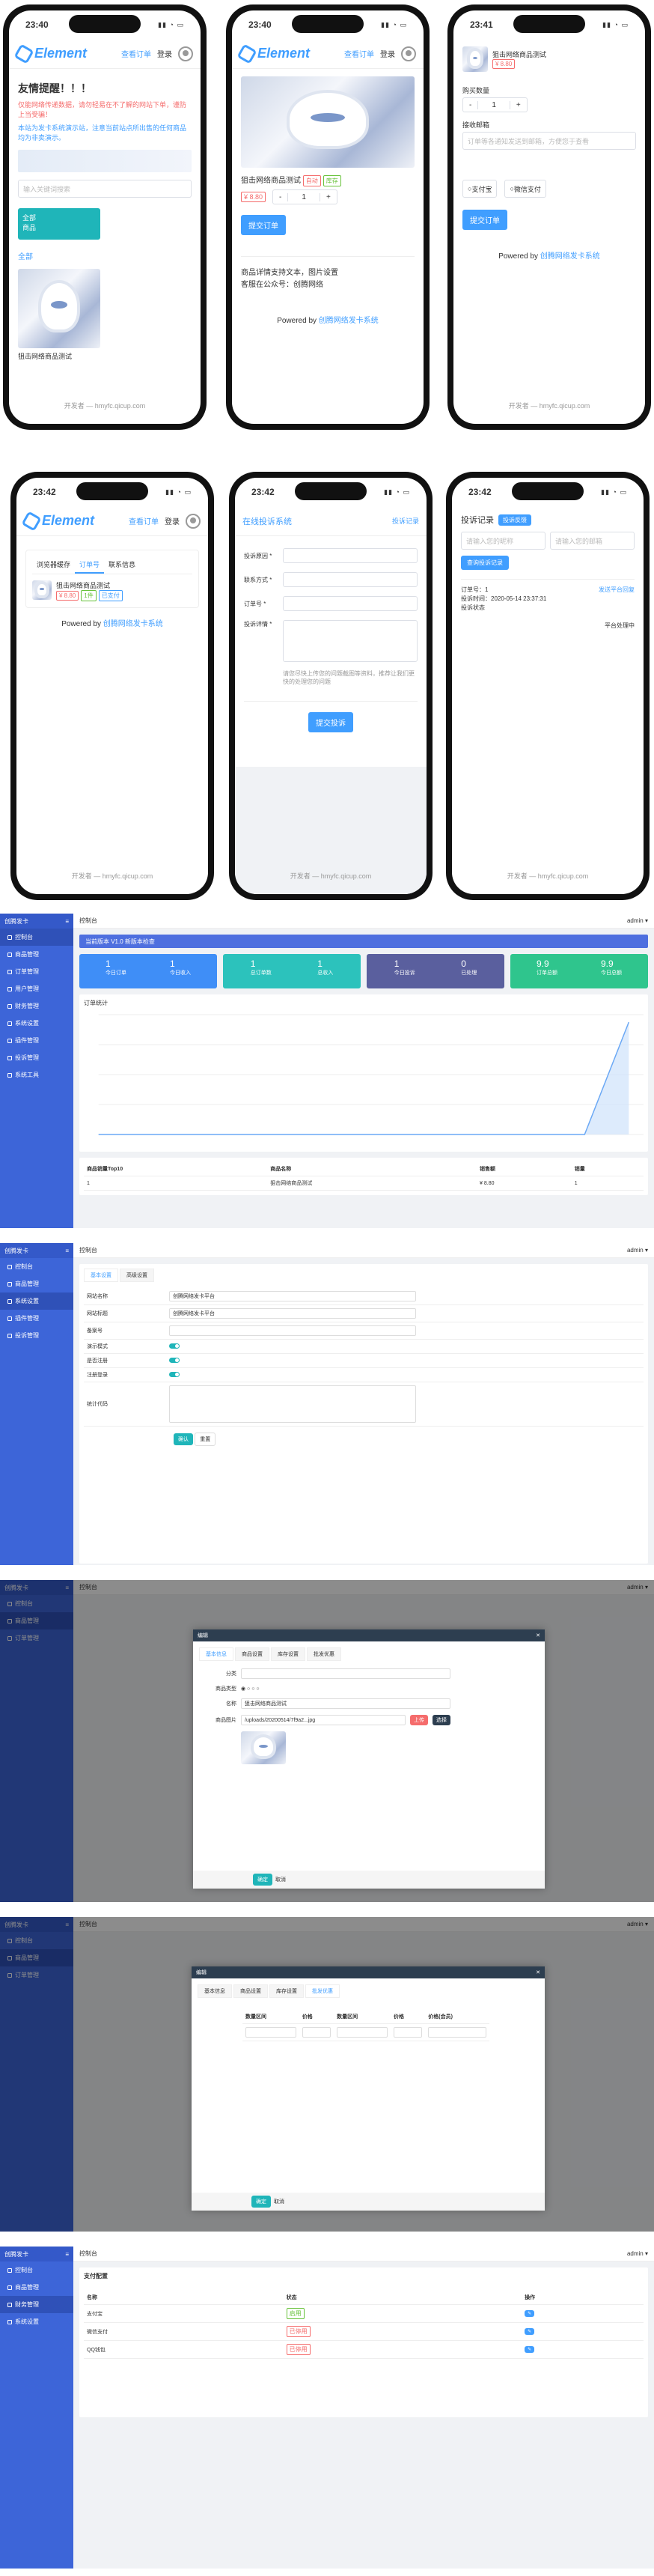  I want to click on tab-basic: 基本设置, so click(101, 1275).